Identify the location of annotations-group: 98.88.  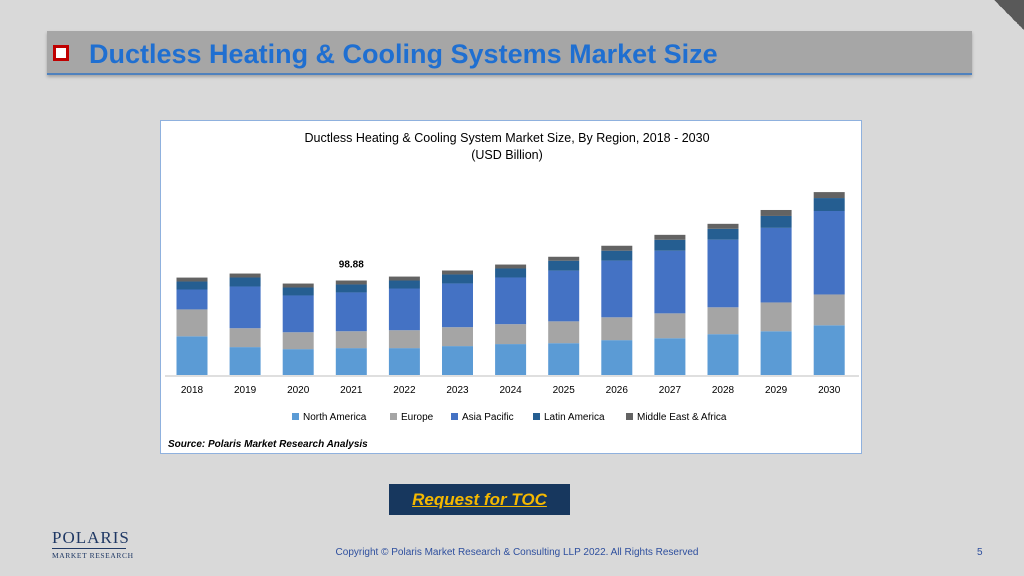
(351, 265).